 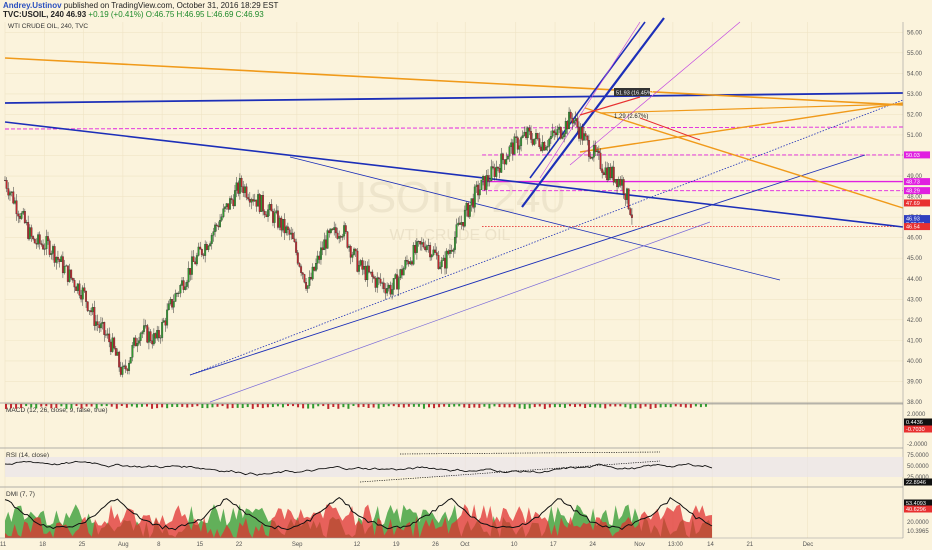 I want to click on time-tick-label: Oct, so click(x=465, y=545).